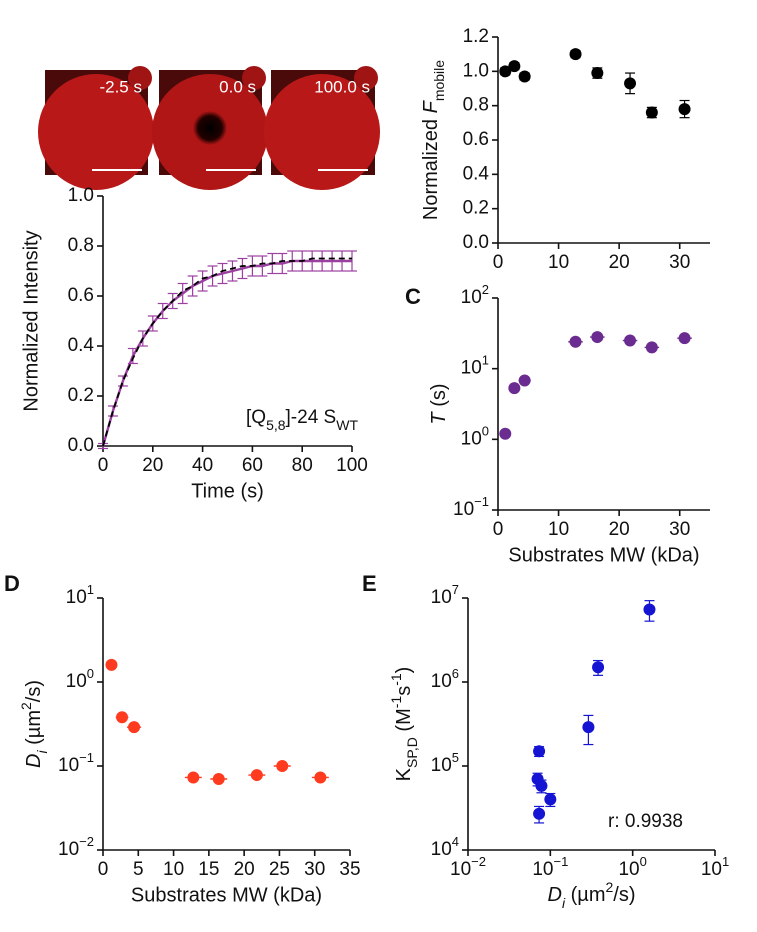 The width and height of the screenshot is (757, 932). What do you see at coordinates (404, 691) in the screenshot?
I see `label-part: s` at bounding box center [404, 691].